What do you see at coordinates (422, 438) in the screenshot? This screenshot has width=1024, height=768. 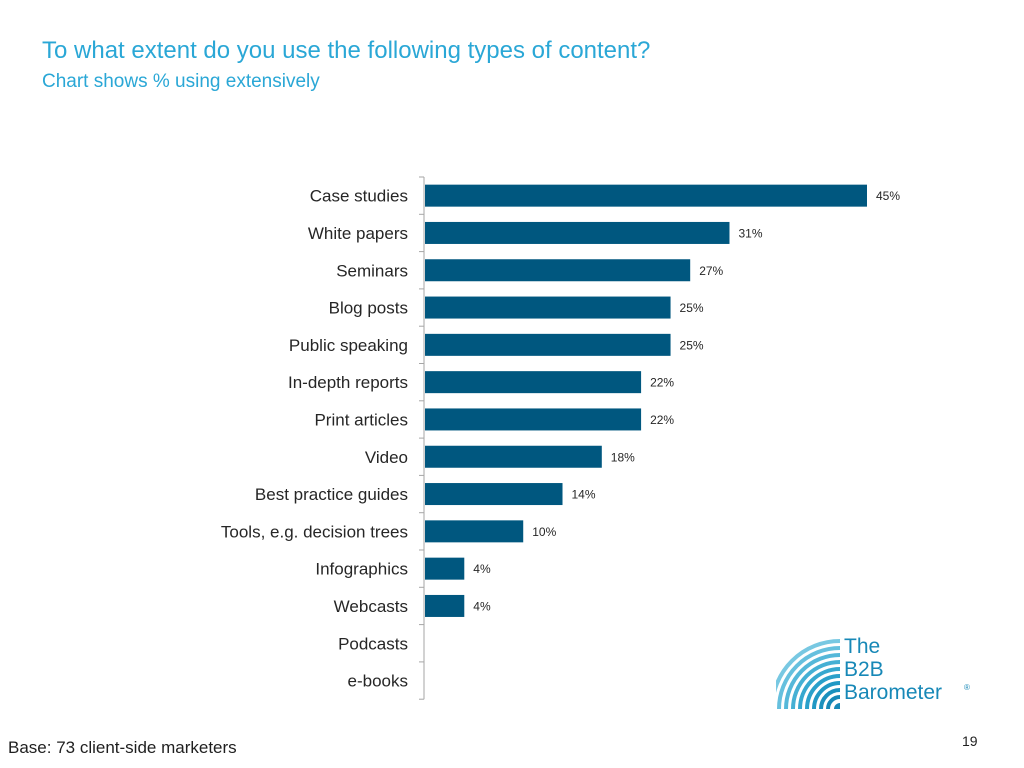 I see `chart-axis` at bounding box center [422, 438].